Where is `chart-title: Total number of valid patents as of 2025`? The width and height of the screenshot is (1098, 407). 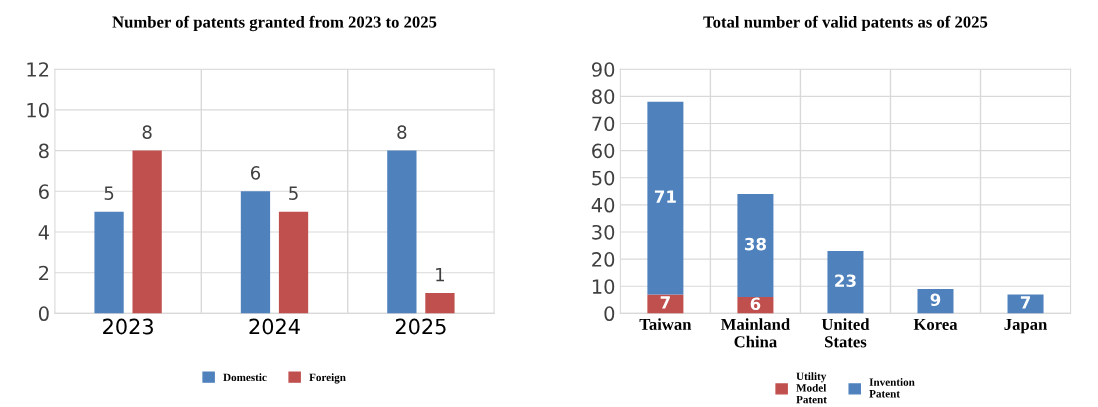 chart-title: Total number of valid patents as of 2025 is located at coordinates (845, 23).